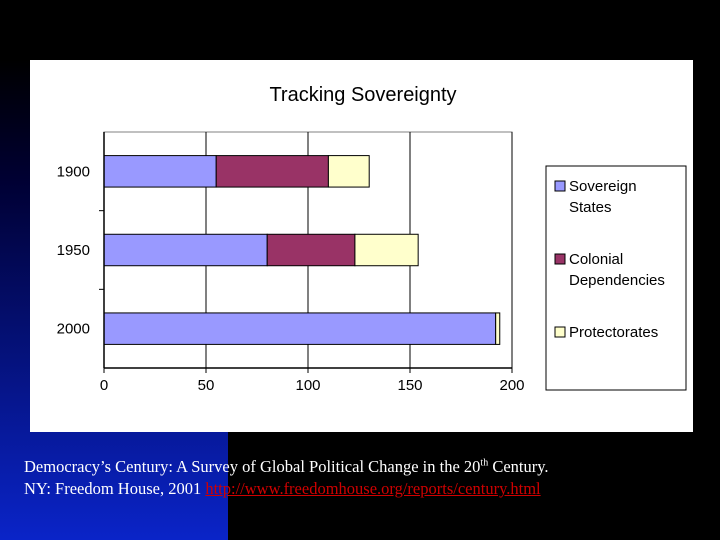 Image resolution: width=720 pixels, height=540 pixels. What do you see at coordinates (104, 385) in the screenshot?
I see `x-tick-label: 0` at bounding box center [104, 385].